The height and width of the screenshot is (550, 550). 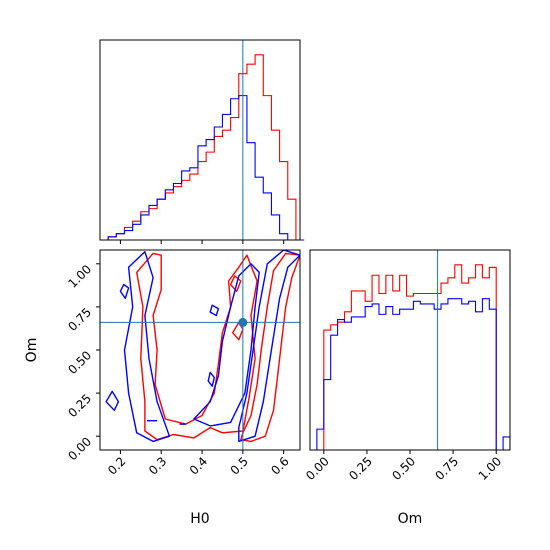 I want to click on joint-truth-point, so click(x=243, y=322).